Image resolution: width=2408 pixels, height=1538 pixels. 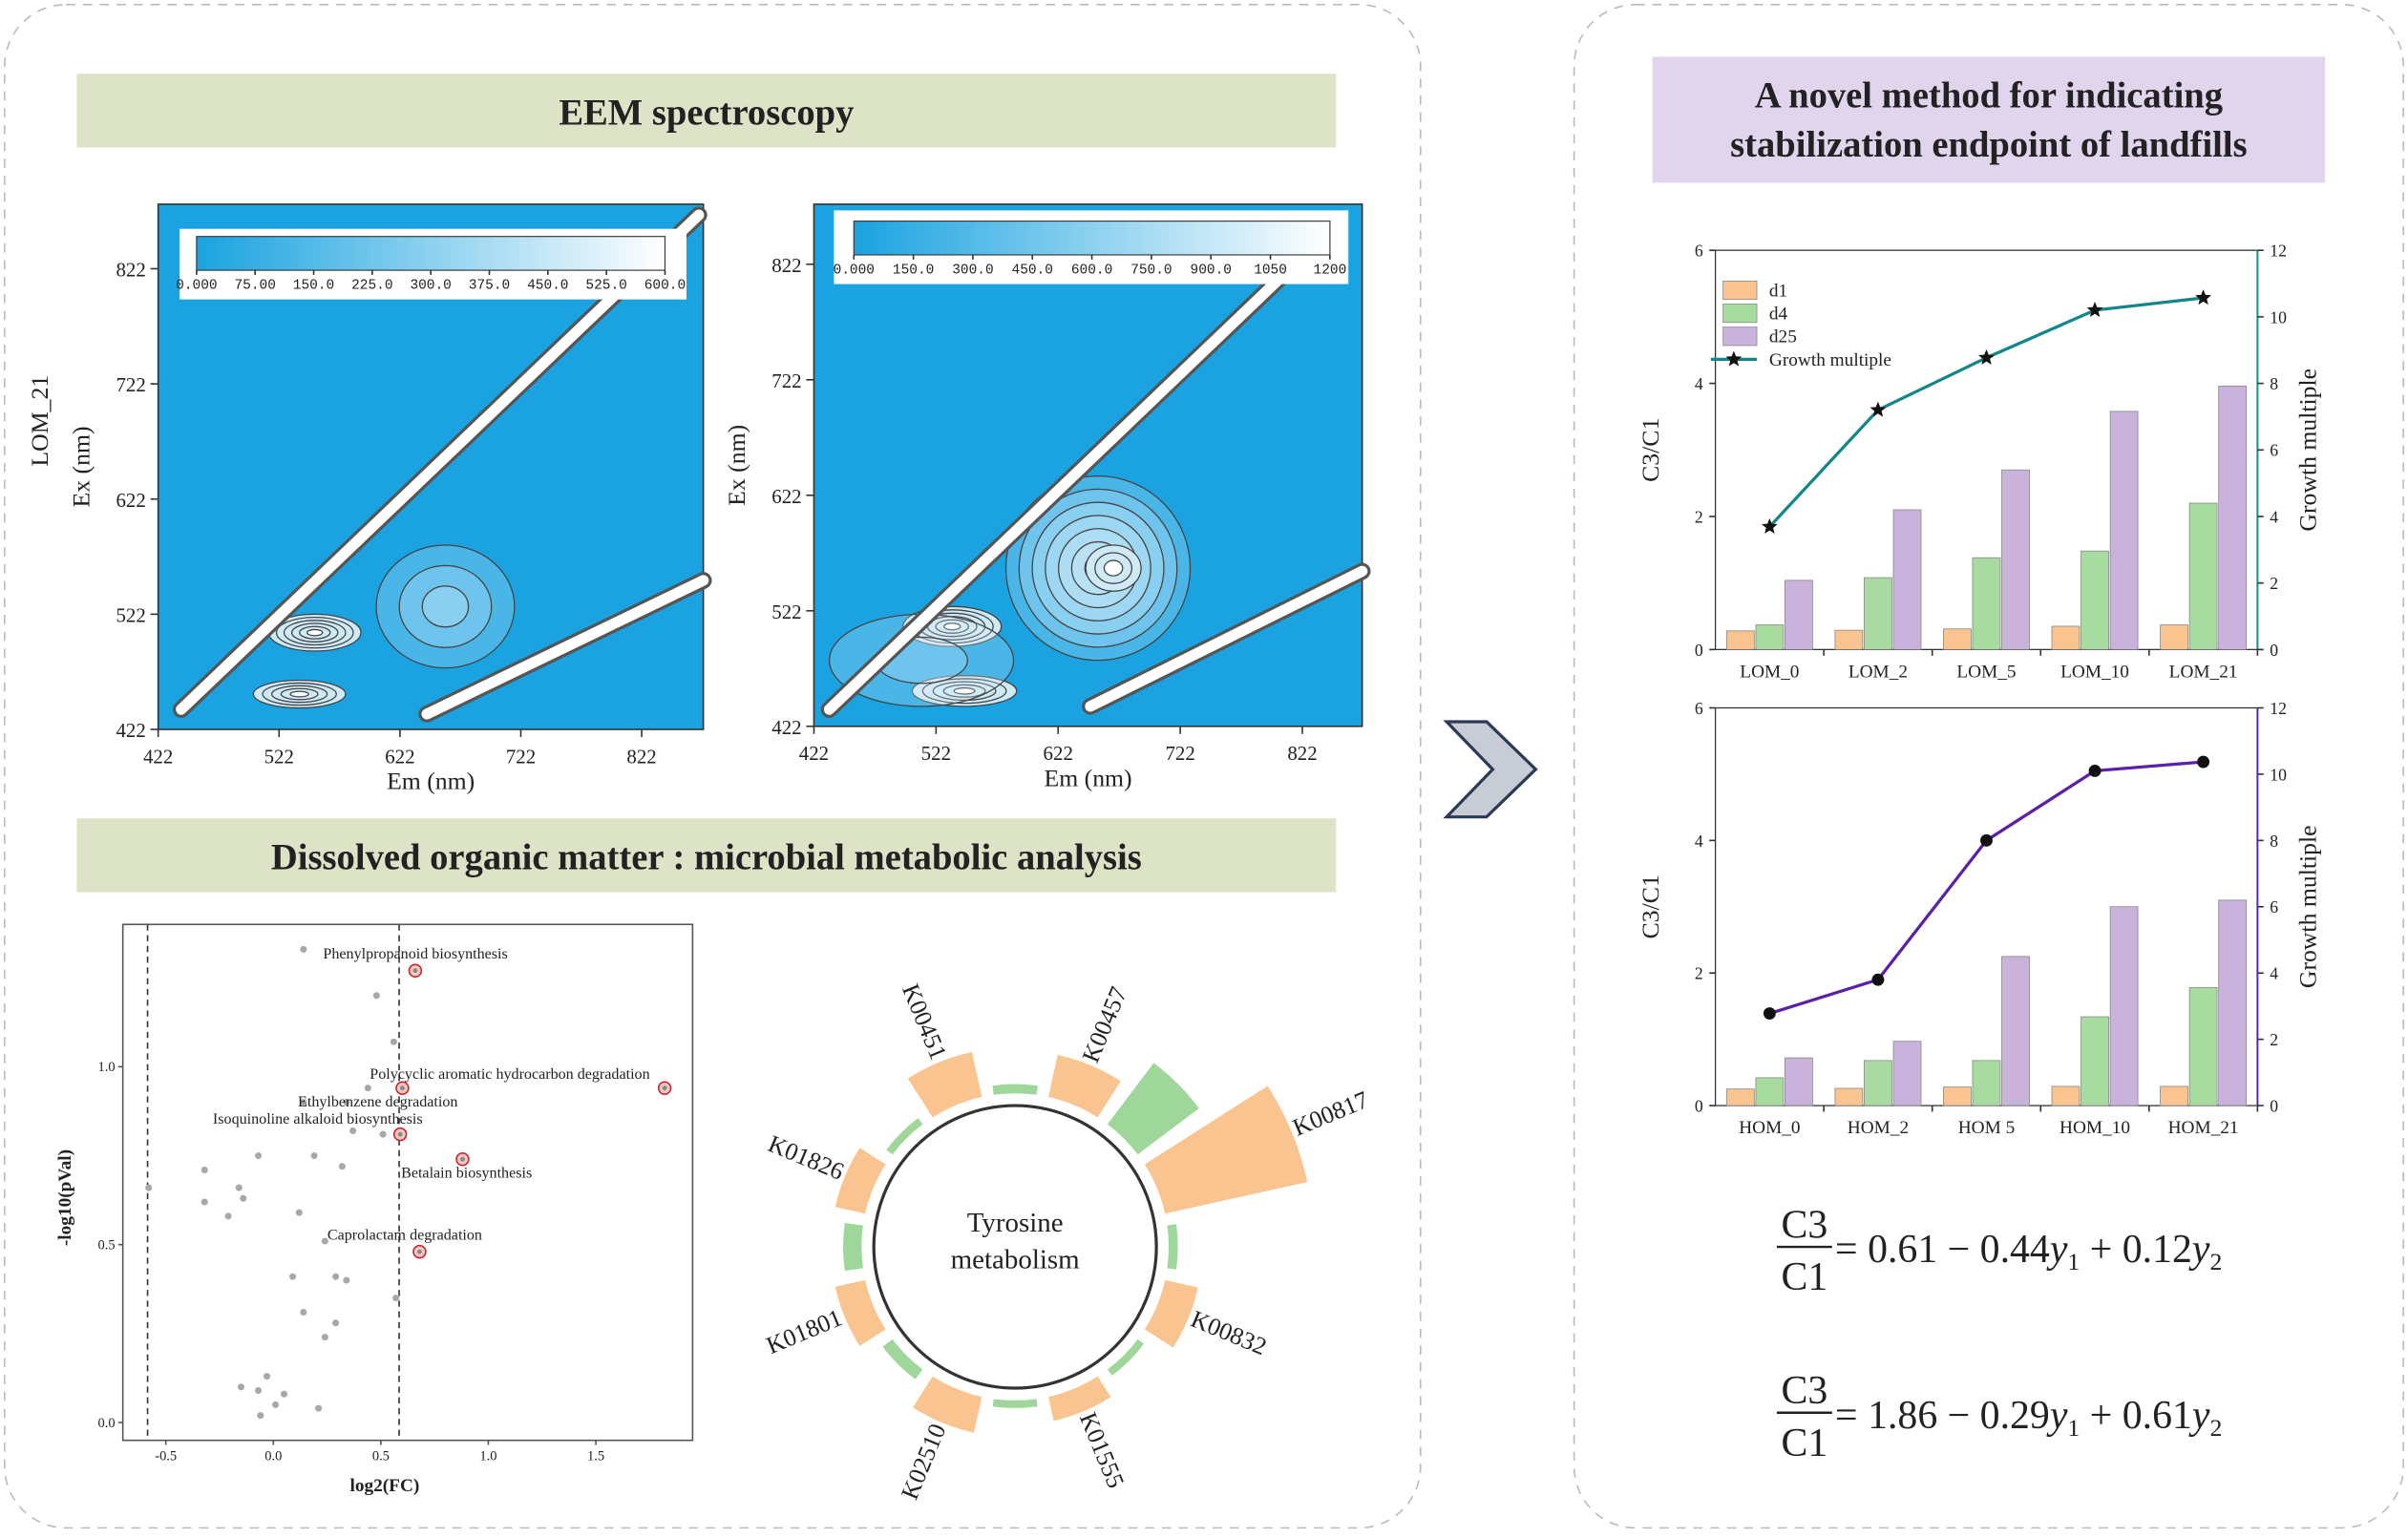 What do you see at coordinates (313, 285) in the screenshot?
I see `colorbar-tick-label: 150.0` at bounding box center [313, 285].